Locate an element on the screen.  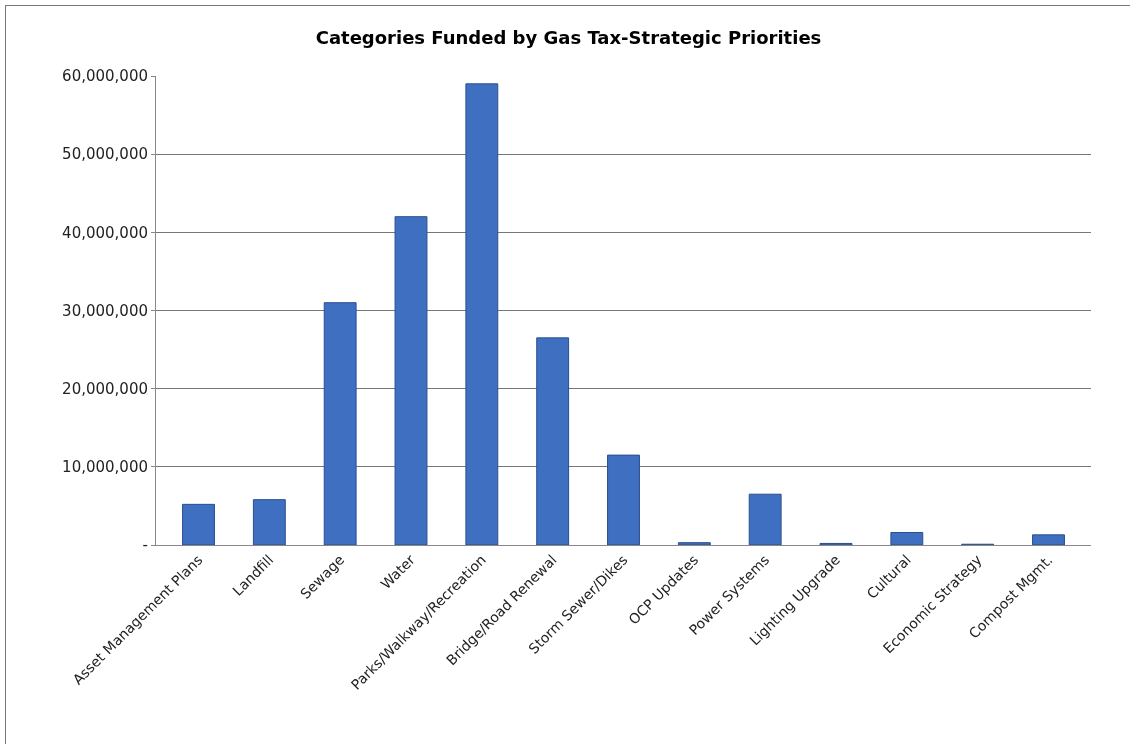
chart-title: Categories Funded by Gas Tax-Strategic Priorities is located at coordinates (568, 38).